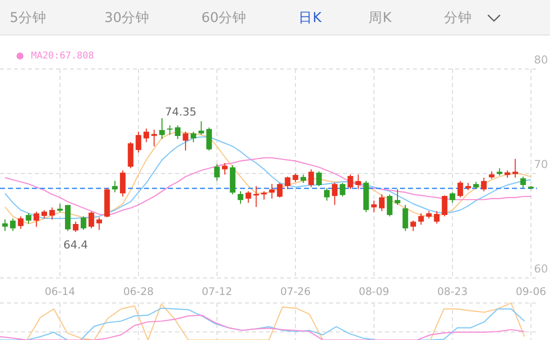 The width and height of the screenshot is (550, 340). Describe the element at coordinates (62, 56) in the screenshot. I see `legend-label: MA20:67.808` at that location.